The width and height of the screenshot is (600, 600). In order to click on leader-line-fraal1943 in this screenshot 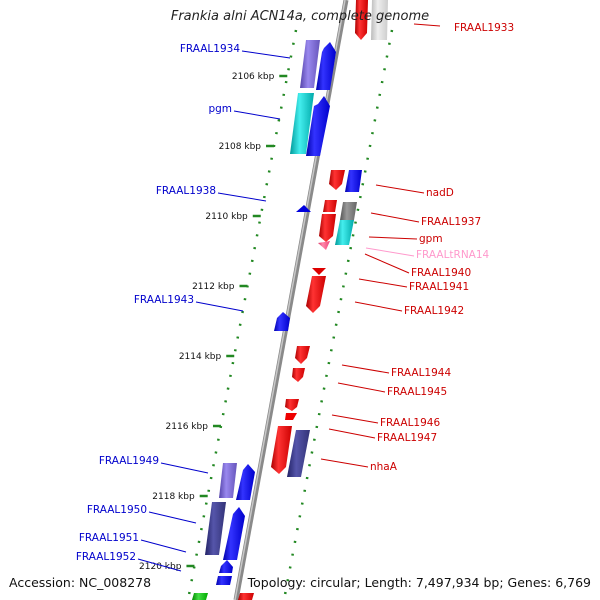, I will do `click(219, 306)`.